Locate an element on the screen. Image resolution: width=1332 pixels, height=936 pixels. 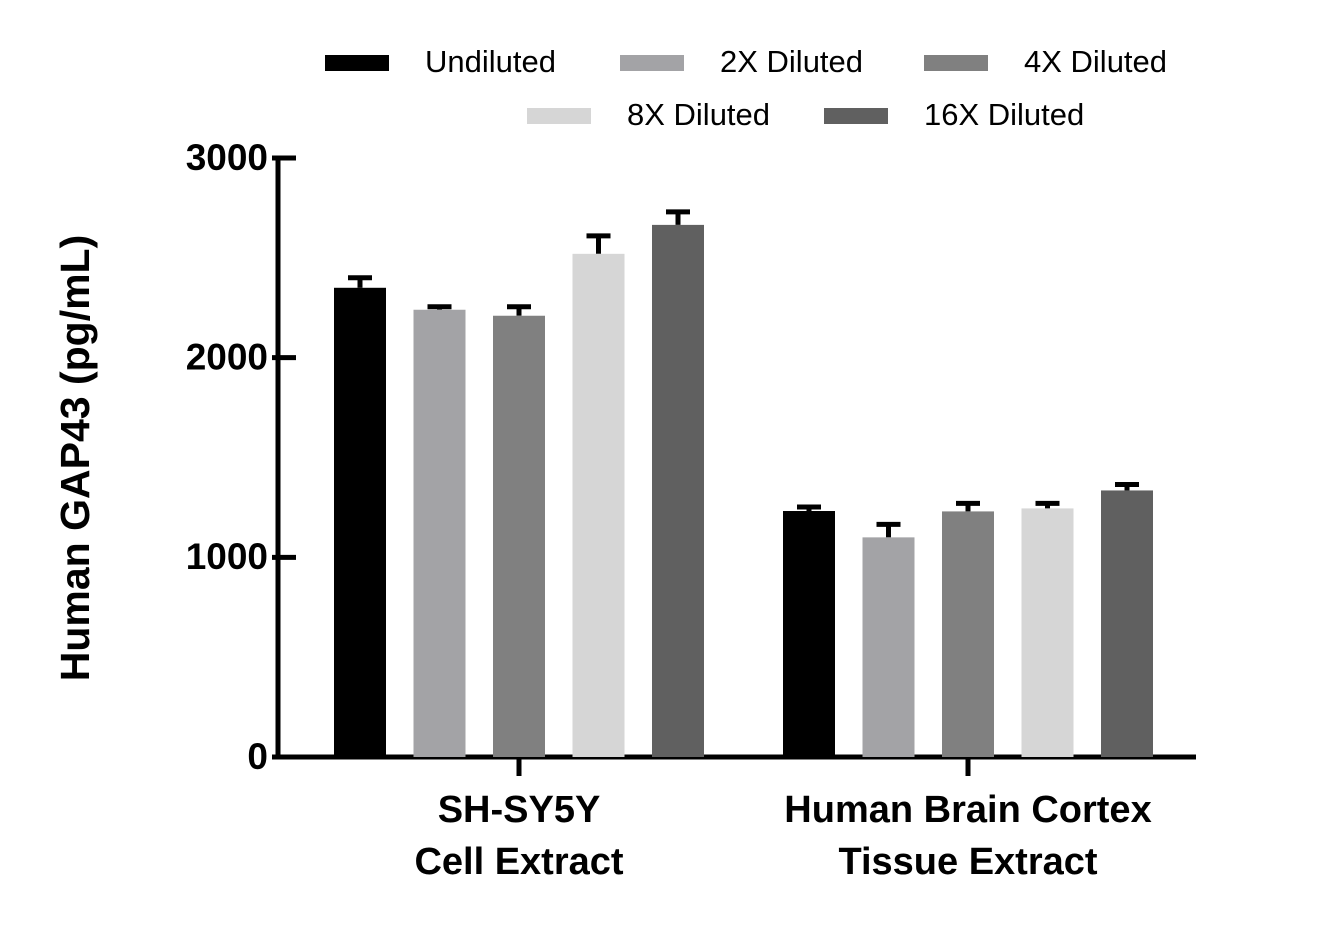
legend-label: 8X Diluted is located at coordinates (698, 114).